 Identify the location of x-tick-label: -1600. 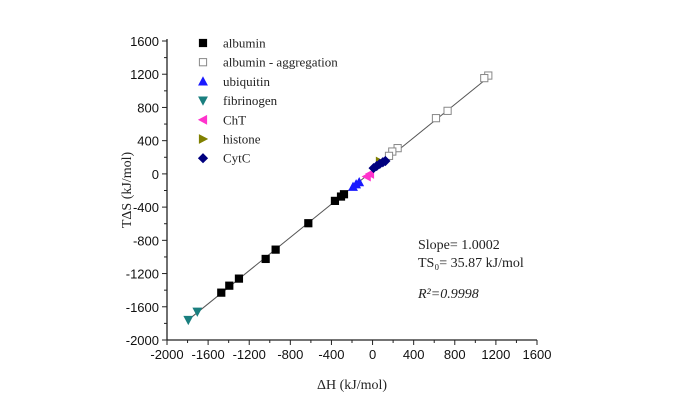
(207, 354).